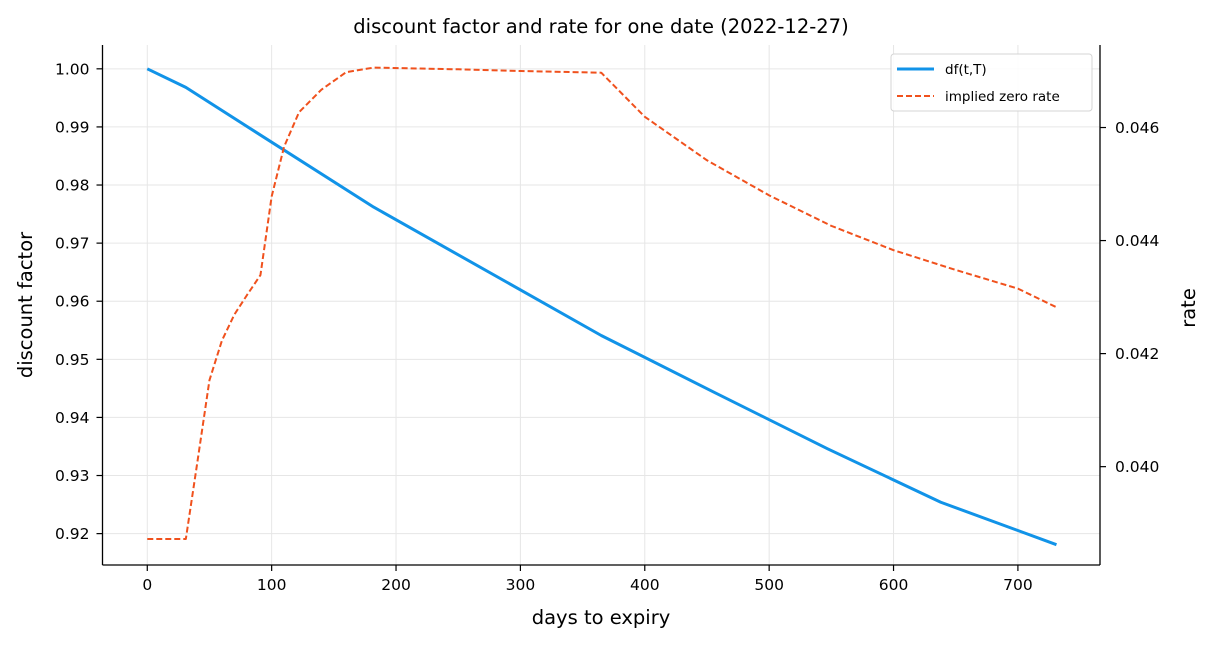 The image size is (1215, 649). I want to click on y-tick-label-left: 0.99, so click(72, 127).